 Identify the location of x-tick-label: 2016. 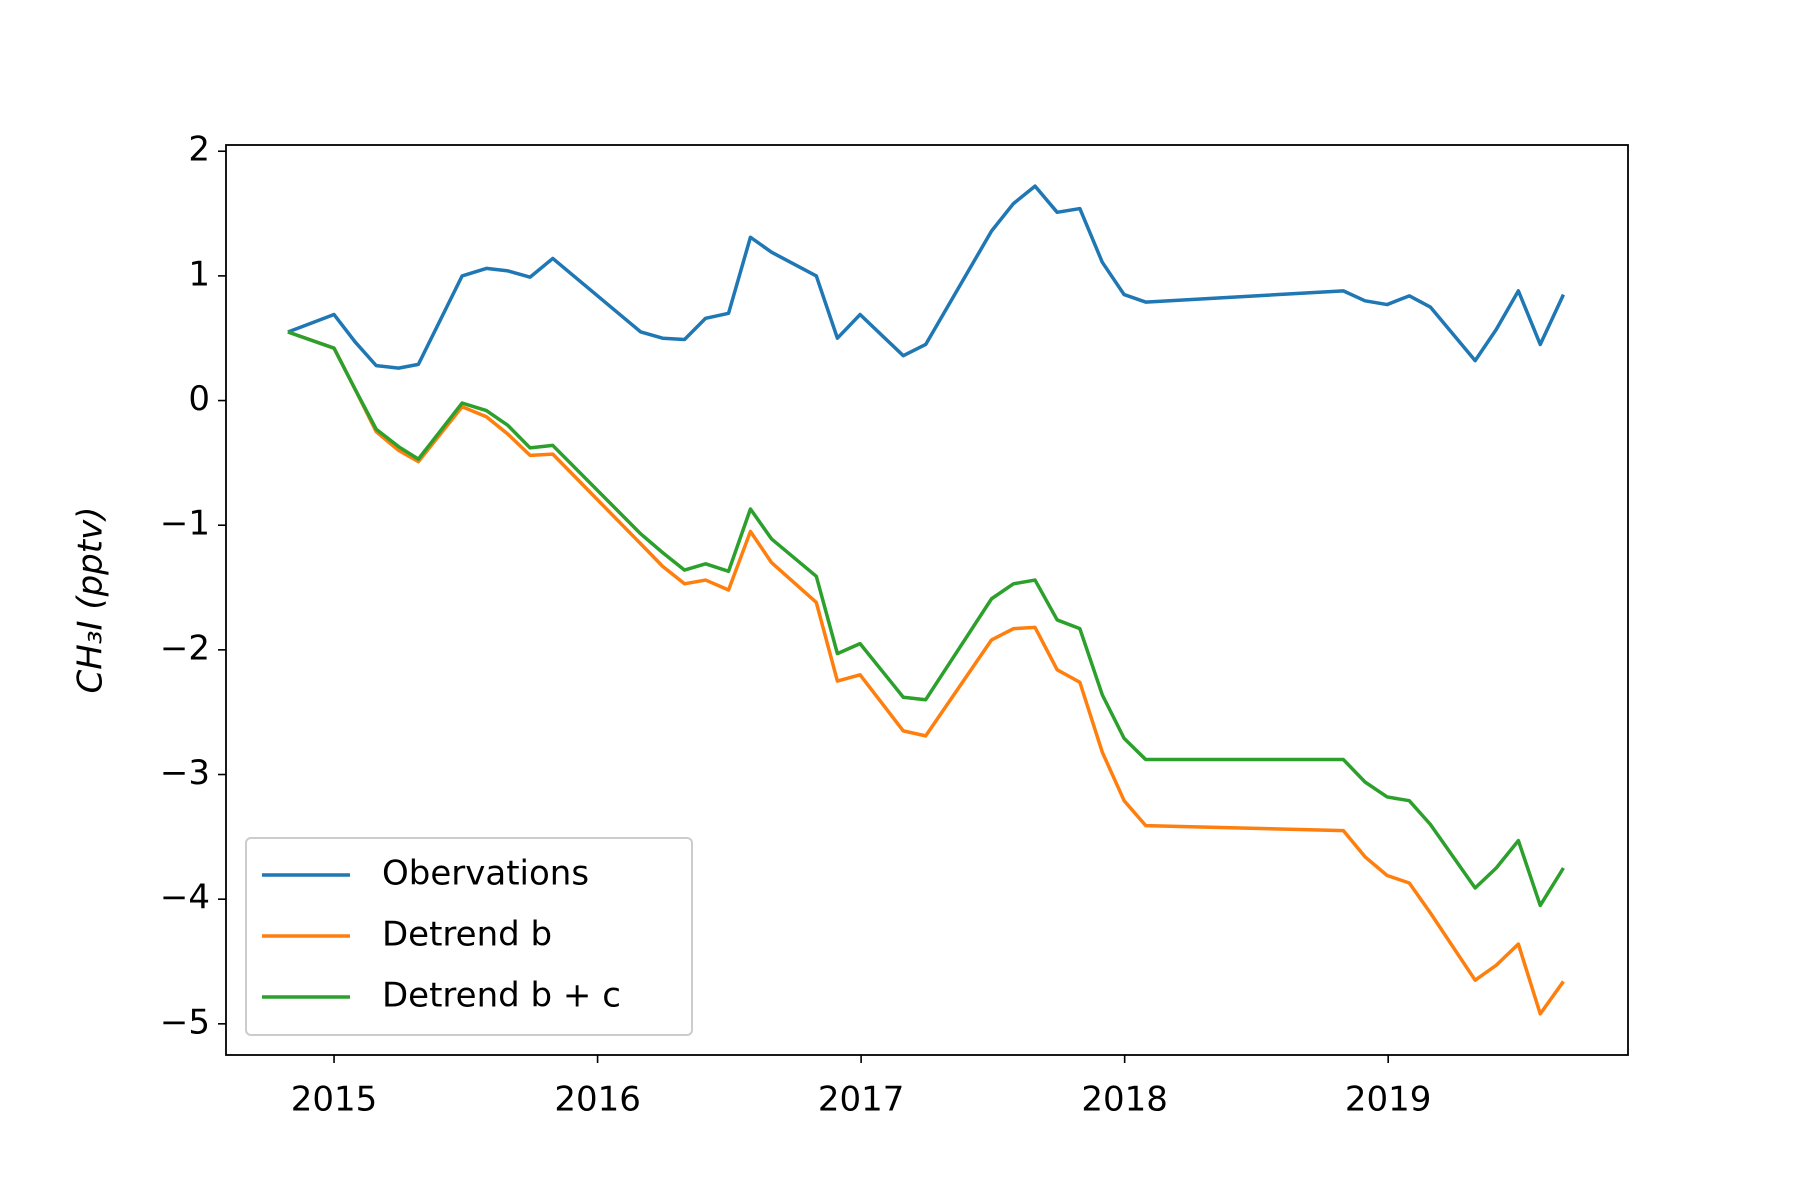
(597, 1100).